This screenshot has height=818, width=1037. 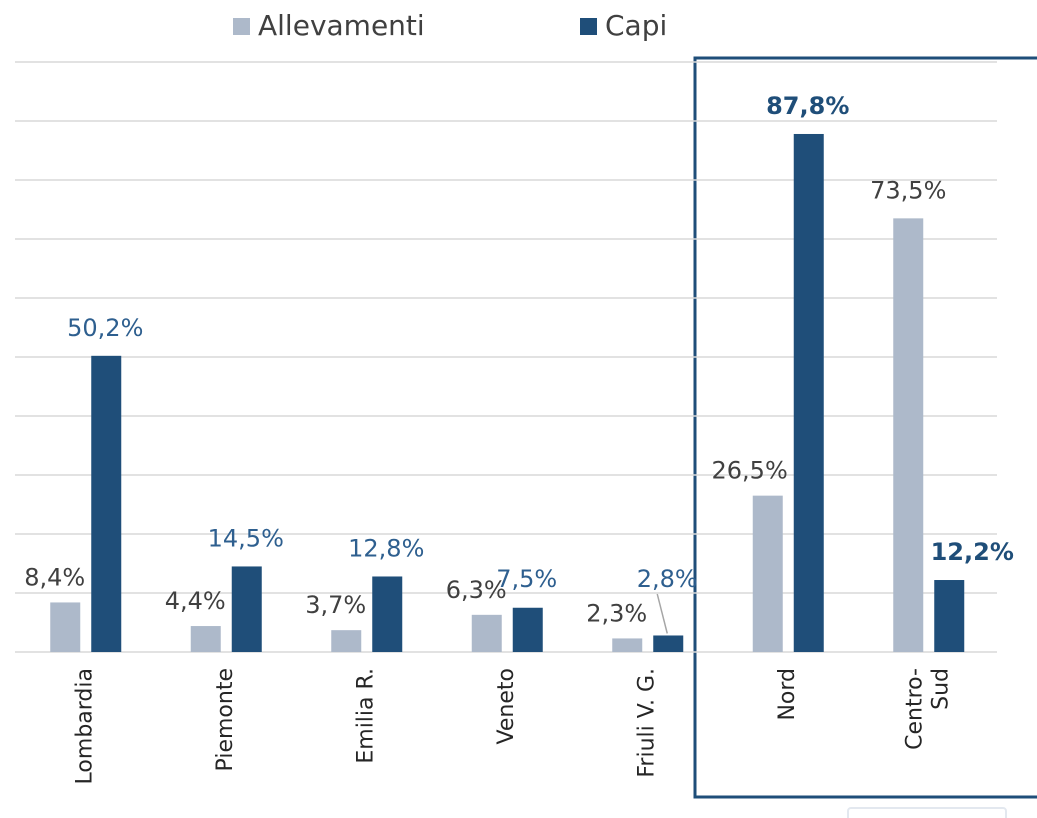 What do you see at coordinates (787, 694) in the screenshot?
I see `x-tick-label: Nord` at bounding box center [787, 694].